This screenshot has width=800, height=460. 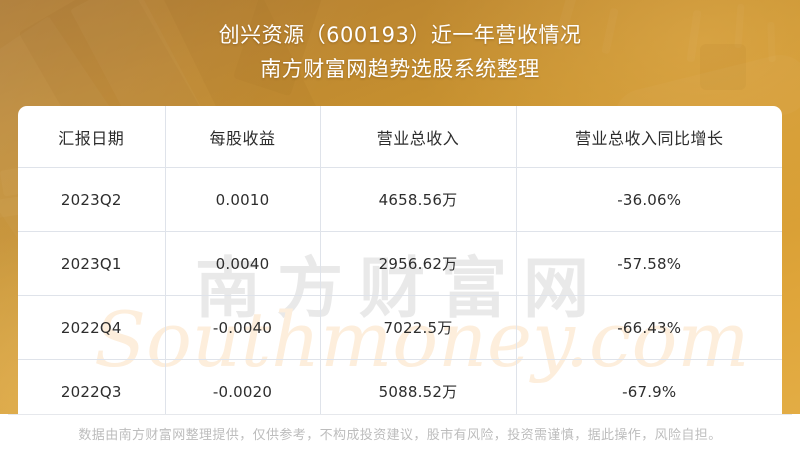 What do you see at coordinates (92, 263) in the screenshot?
I see `cell-report-date: 2023Q1` at bounding box center [92, 263].